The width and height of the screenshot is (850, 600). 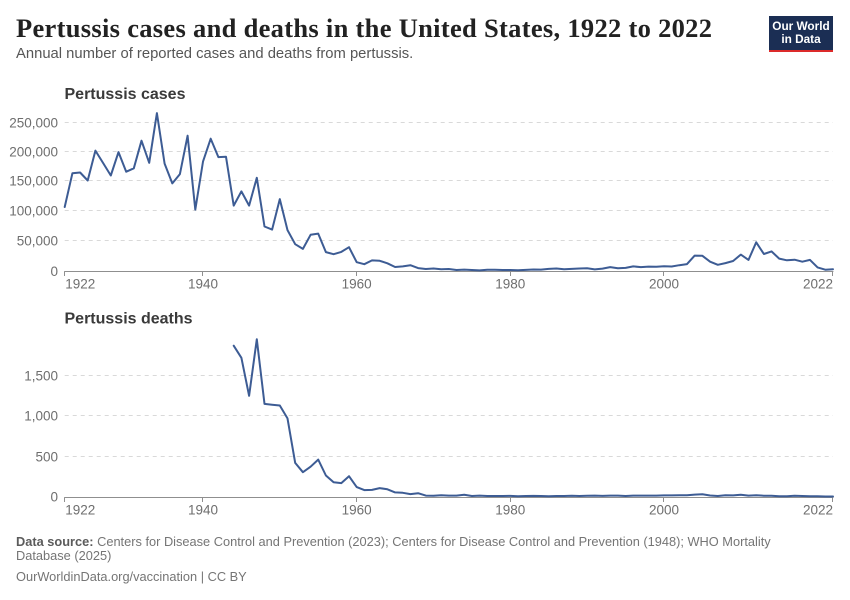 What do you see at coordinates (46, 456) in the screenshot?
I see `svg-text: 500` at bounding box center [46, 456].